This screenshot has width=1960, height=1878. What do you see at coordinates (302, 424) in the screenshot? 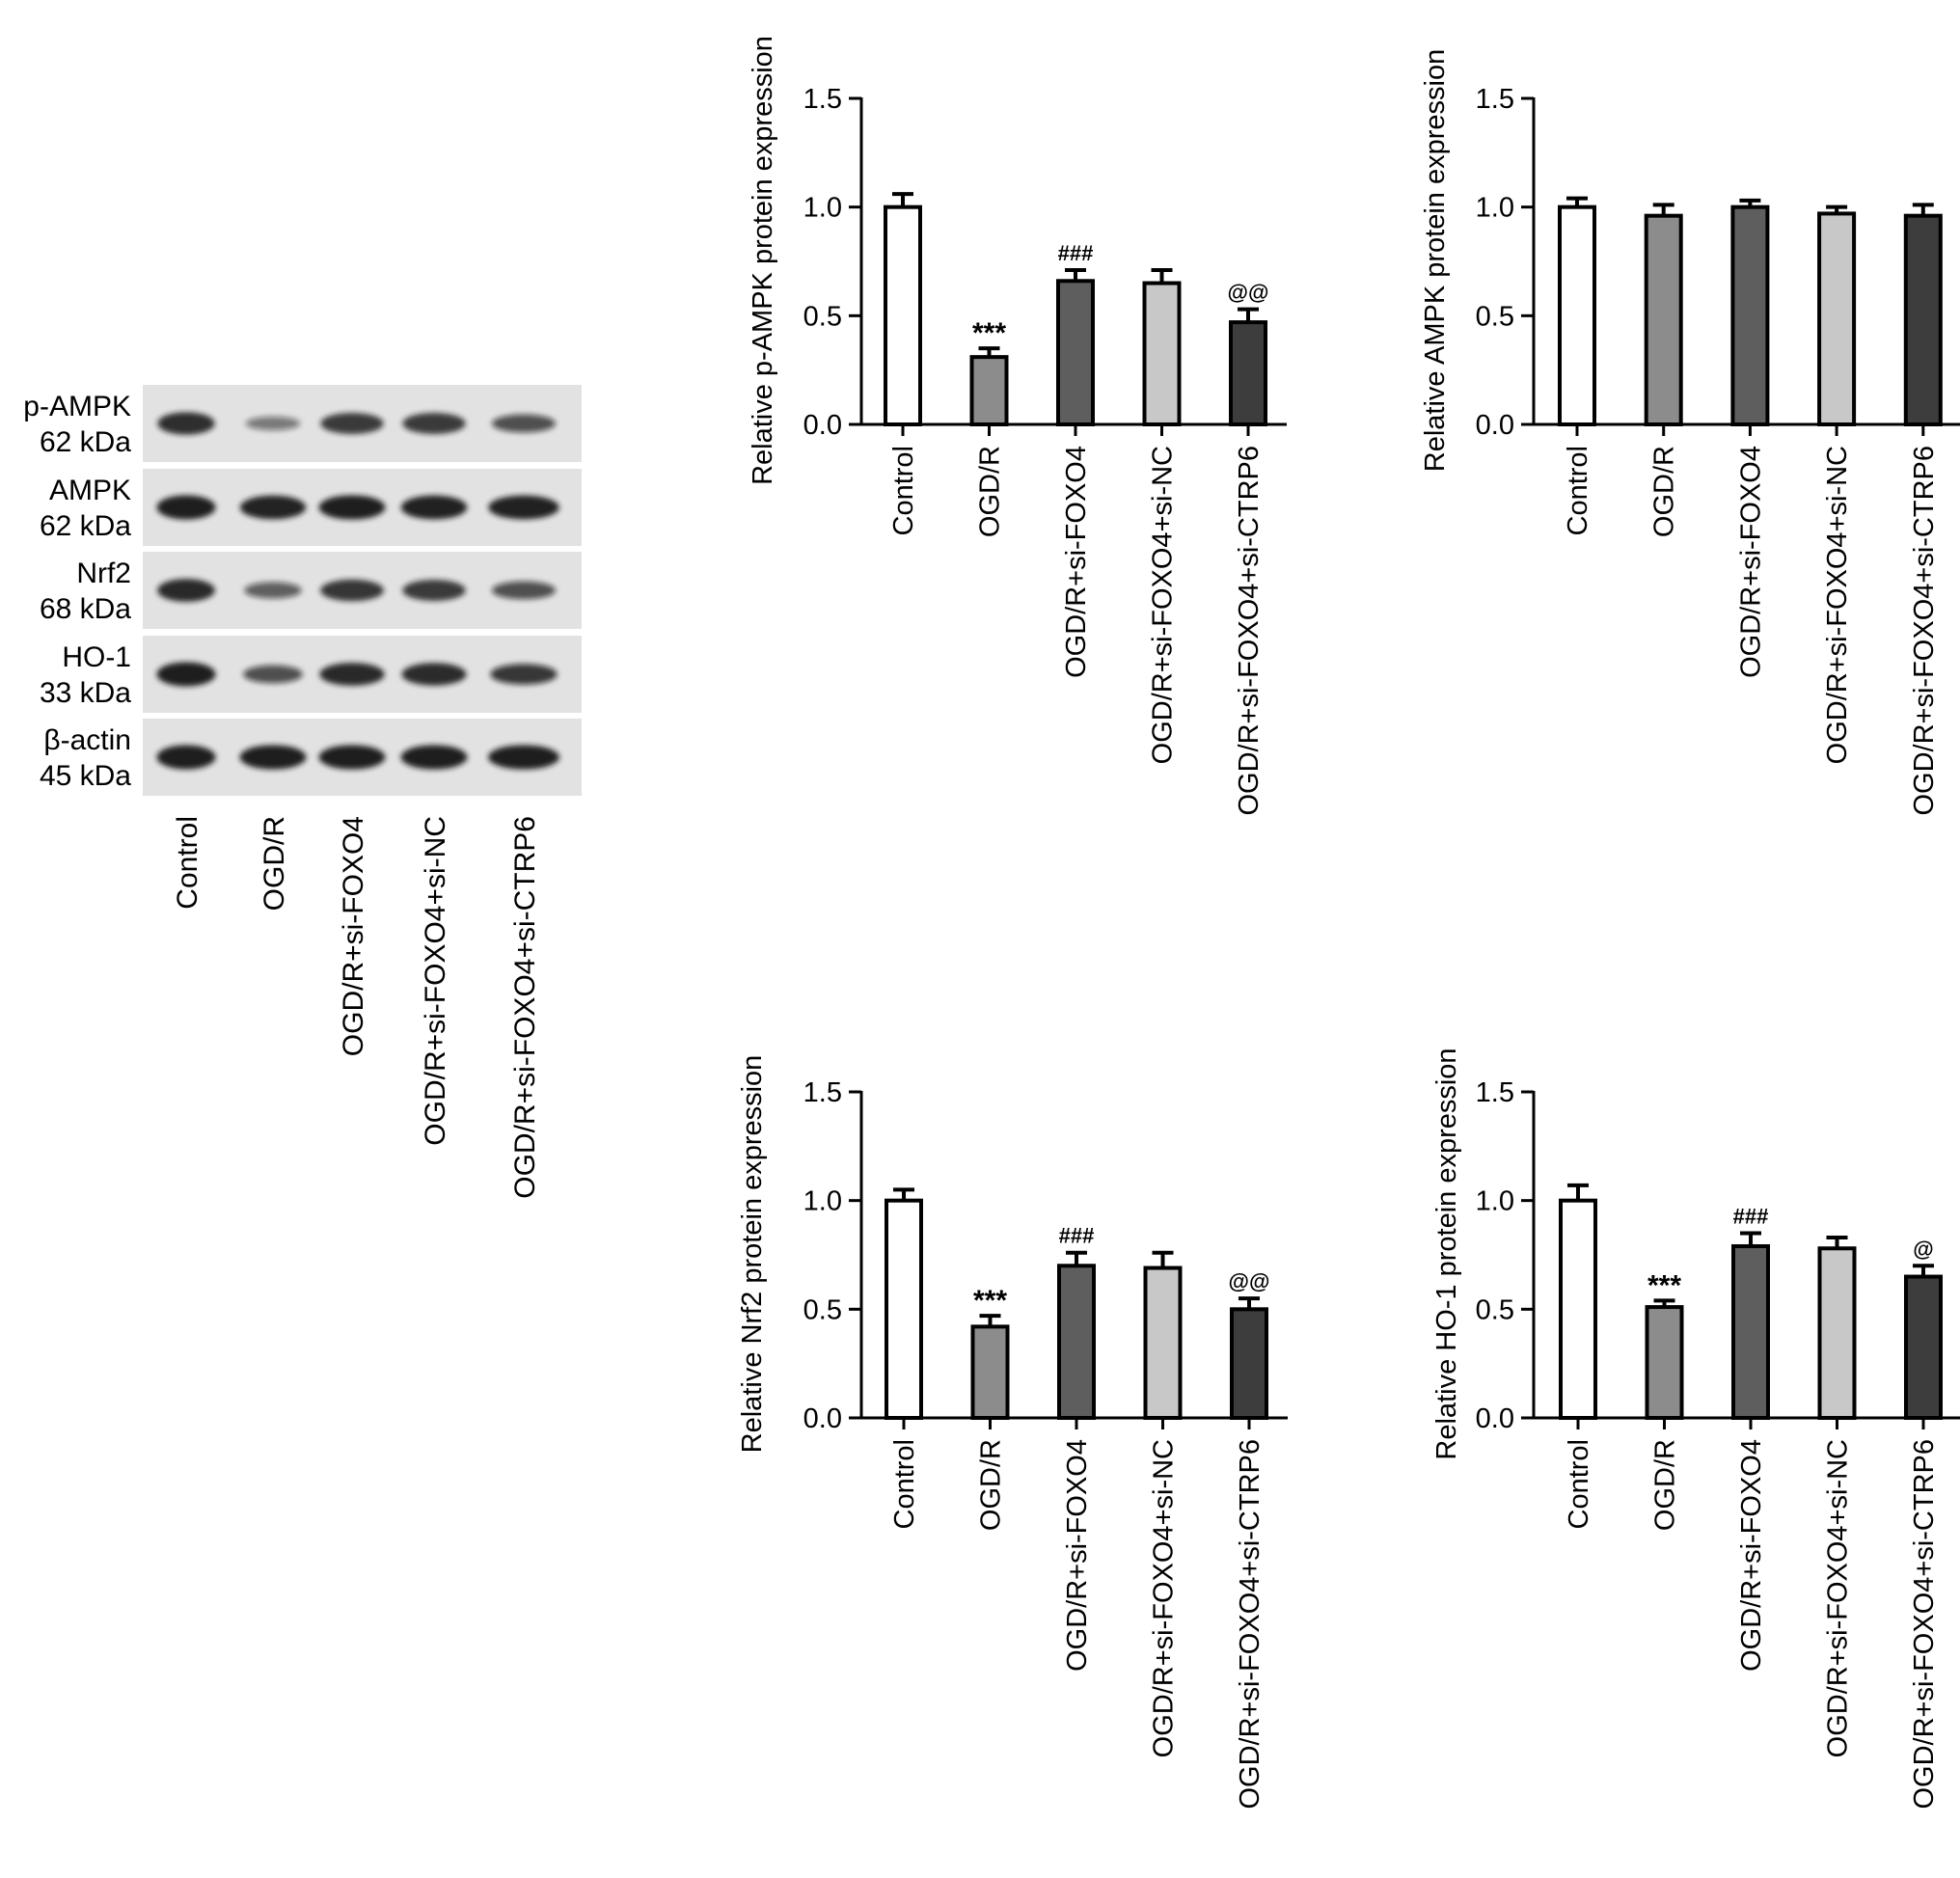
I see `blot-row-0: p-AMPK 62 kDa` at bounding box center [302, 424].